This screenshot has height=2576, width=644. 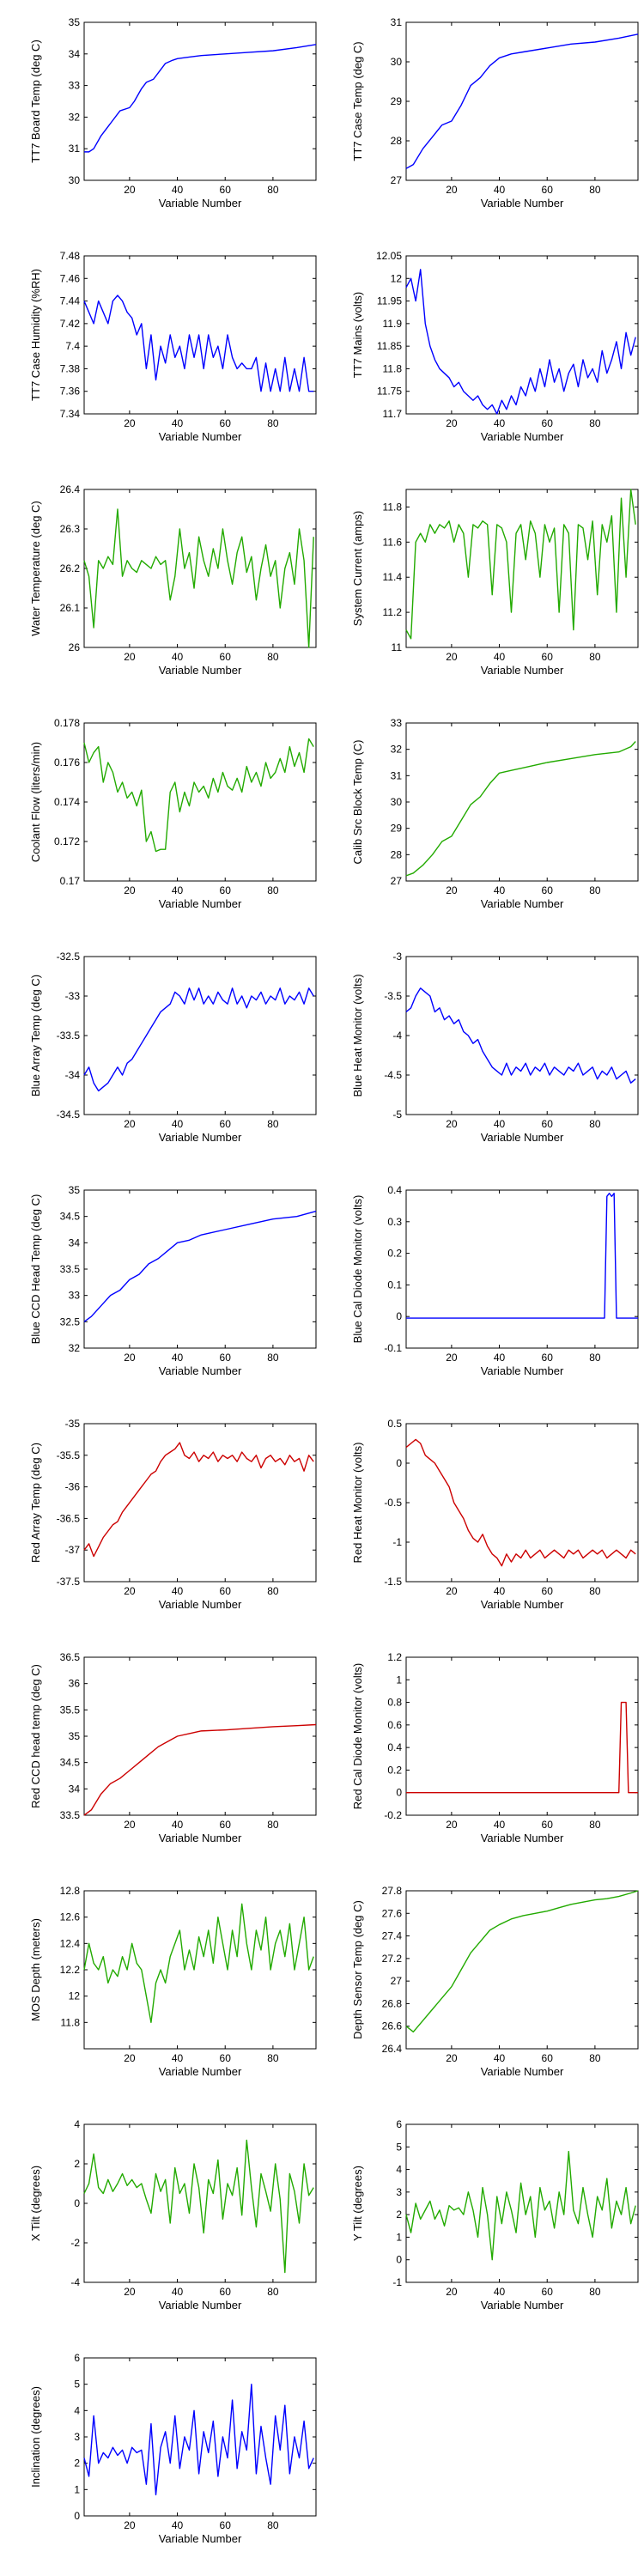 I want to click on y-tick-label: 26.3, so click(x=70, y=529).